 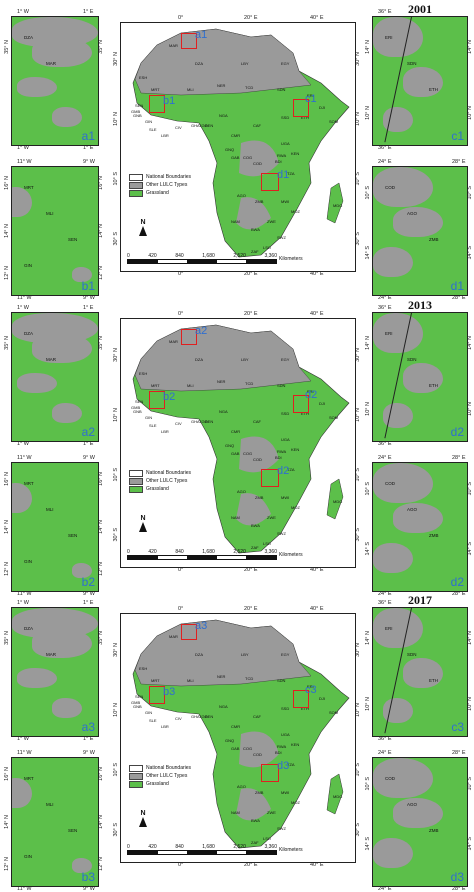 What do you see at coordinates (385, 308) in the screenshot?
I see `longitude-tick-top: 36° E` at bounding box center [385, 308].